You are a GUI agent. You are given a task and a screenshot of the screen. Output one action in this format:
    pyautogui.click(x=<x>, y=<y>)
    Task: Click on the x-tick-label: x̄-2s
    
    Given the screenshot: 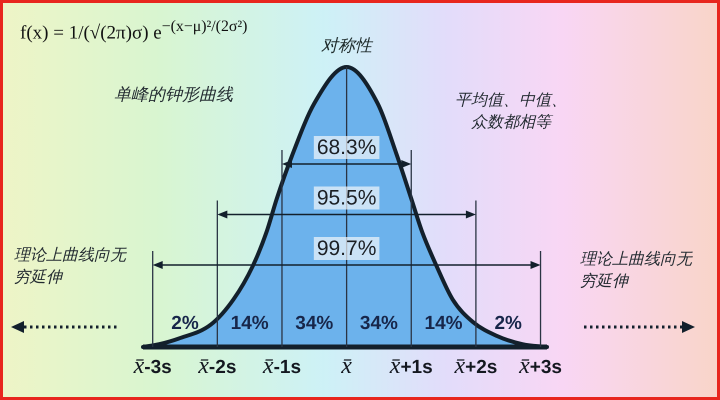 What is the action you would take?
    pyautogui.click(x=216, y=366)
    